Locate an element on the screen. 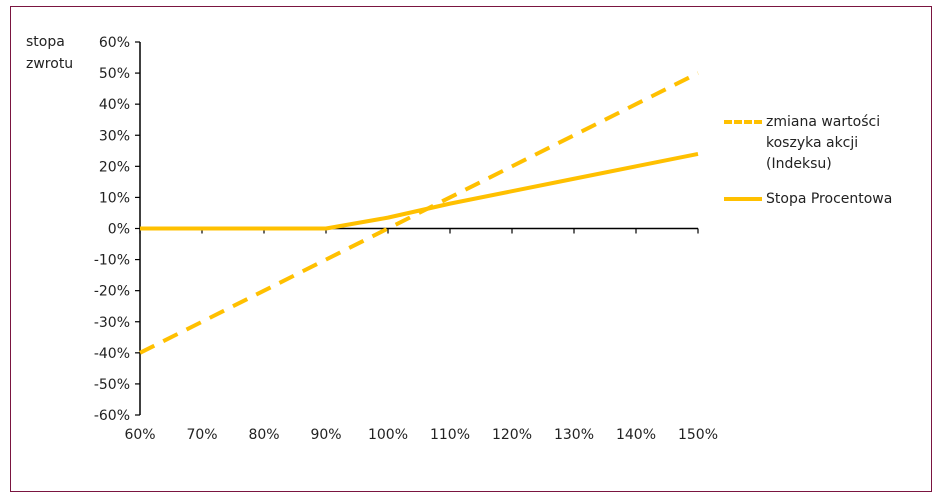  x-tick-label: 100% is located at coordinates (388, 435).